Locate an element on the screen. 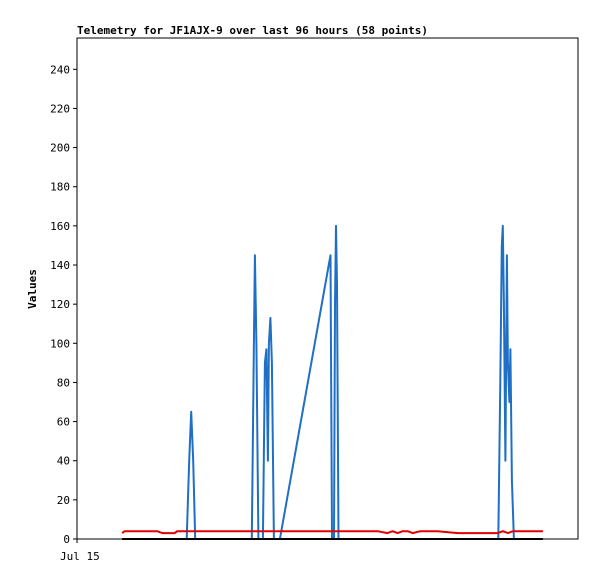 This screenshot has width=597, height=579. y-tick-label: 100 is located at coordinates (60, 343).